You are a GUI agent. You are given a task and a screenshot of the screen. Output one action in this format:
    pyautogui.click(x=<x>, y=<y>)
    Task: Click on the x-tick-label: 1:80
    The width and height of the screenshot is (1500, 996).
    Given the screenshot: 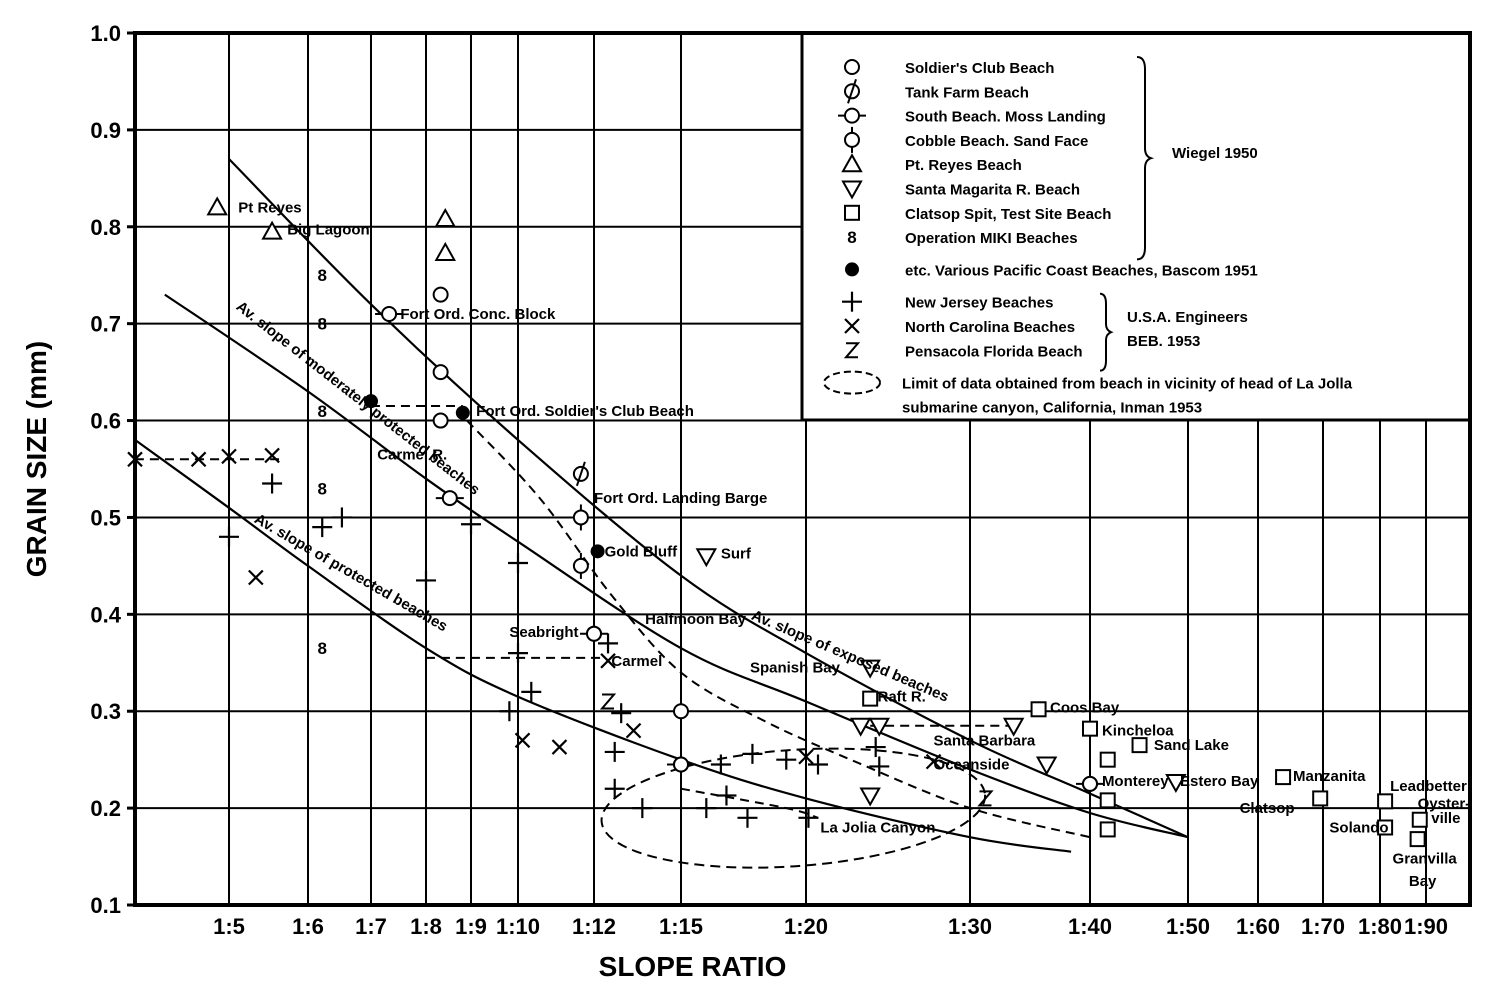 What is the action you would take?
    pyautogui.click(x=1380, y=926)
    